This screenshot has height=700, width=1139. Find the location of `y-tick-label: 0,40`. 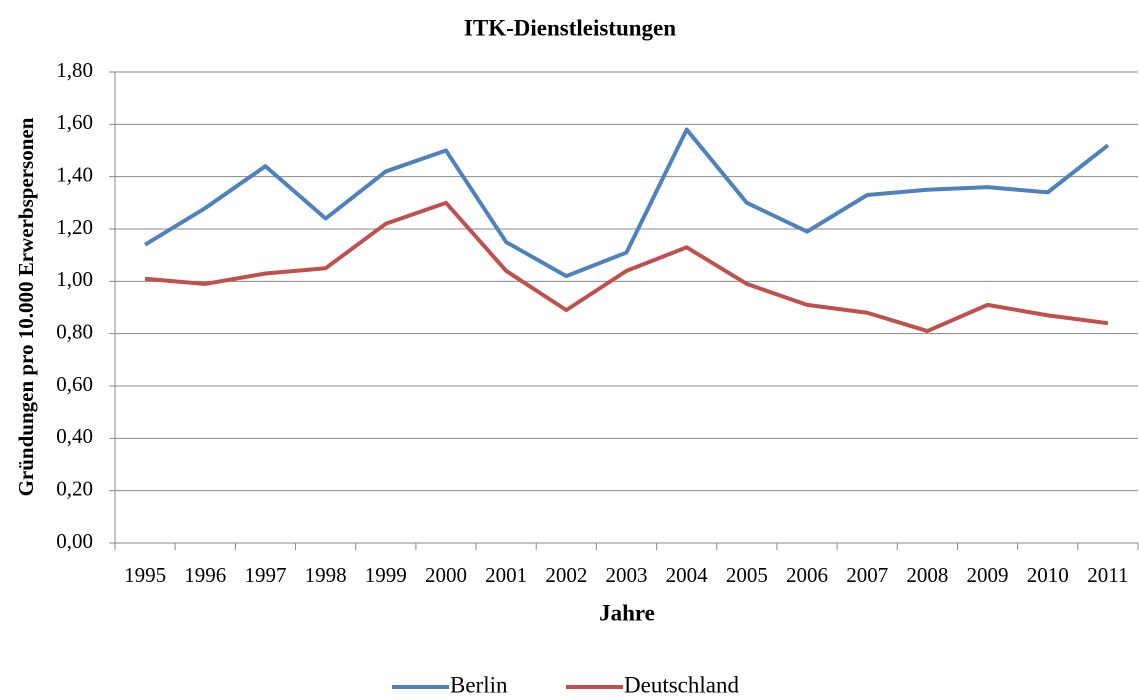

y-tick-label: 0,40 is located at coordinates (74, 436).